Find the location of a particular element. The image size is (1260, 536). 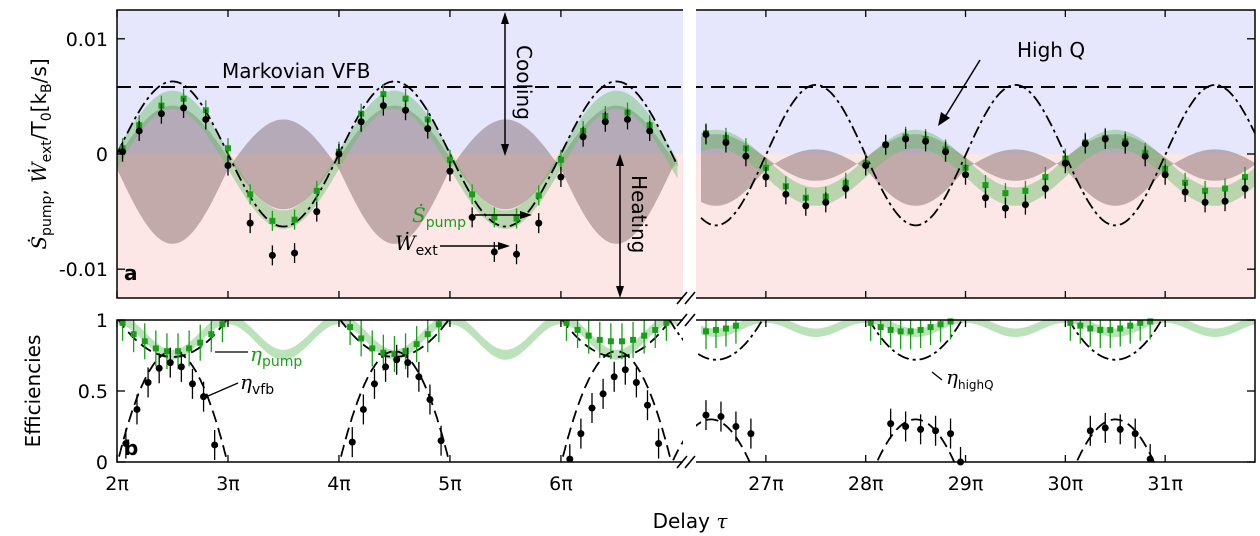

panel-a-letter: a is located at coordinates (131, 273).